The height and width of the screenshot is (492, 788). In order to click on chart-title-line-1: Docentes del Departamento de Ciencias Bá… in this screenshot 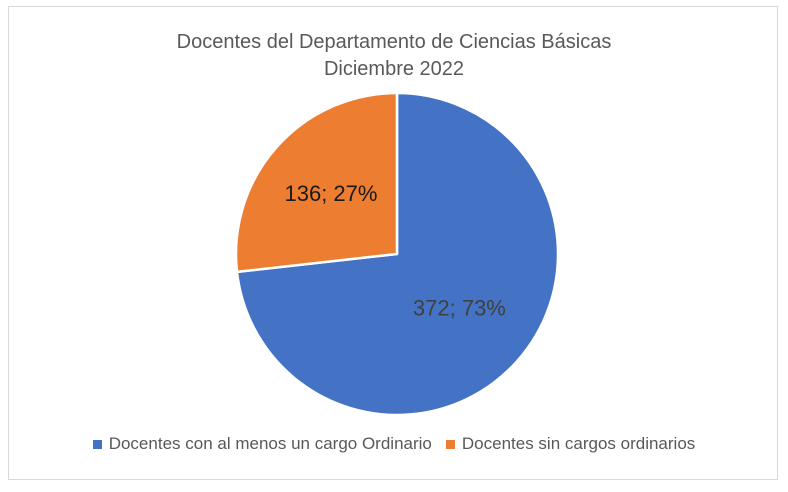, I will do `click(394, 42)`.